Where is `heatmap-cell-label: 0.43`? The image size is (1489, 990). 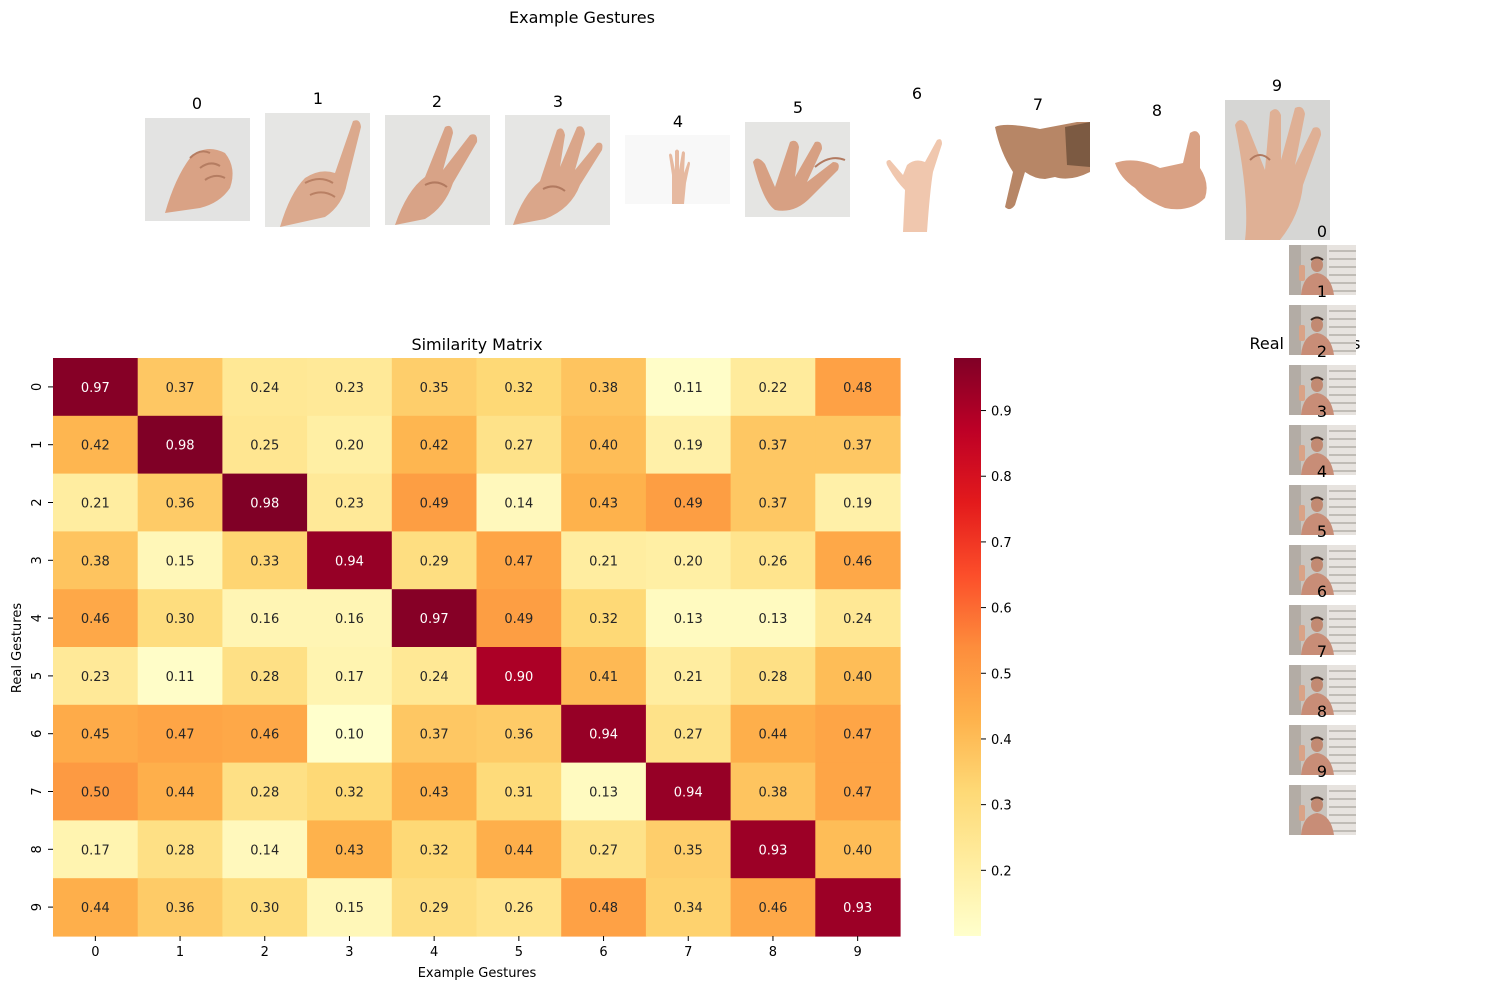 heatmap-cell-label: 0.43 is located at coordinates (349, 850).